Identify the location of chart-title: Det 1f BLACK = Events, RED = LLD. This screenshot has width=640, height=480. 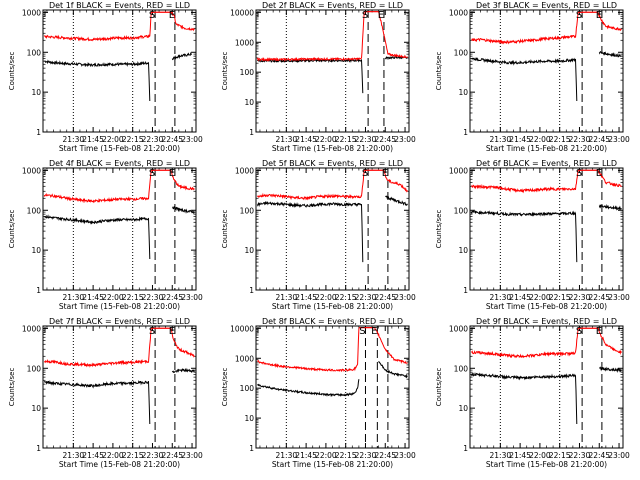
(119, 5).